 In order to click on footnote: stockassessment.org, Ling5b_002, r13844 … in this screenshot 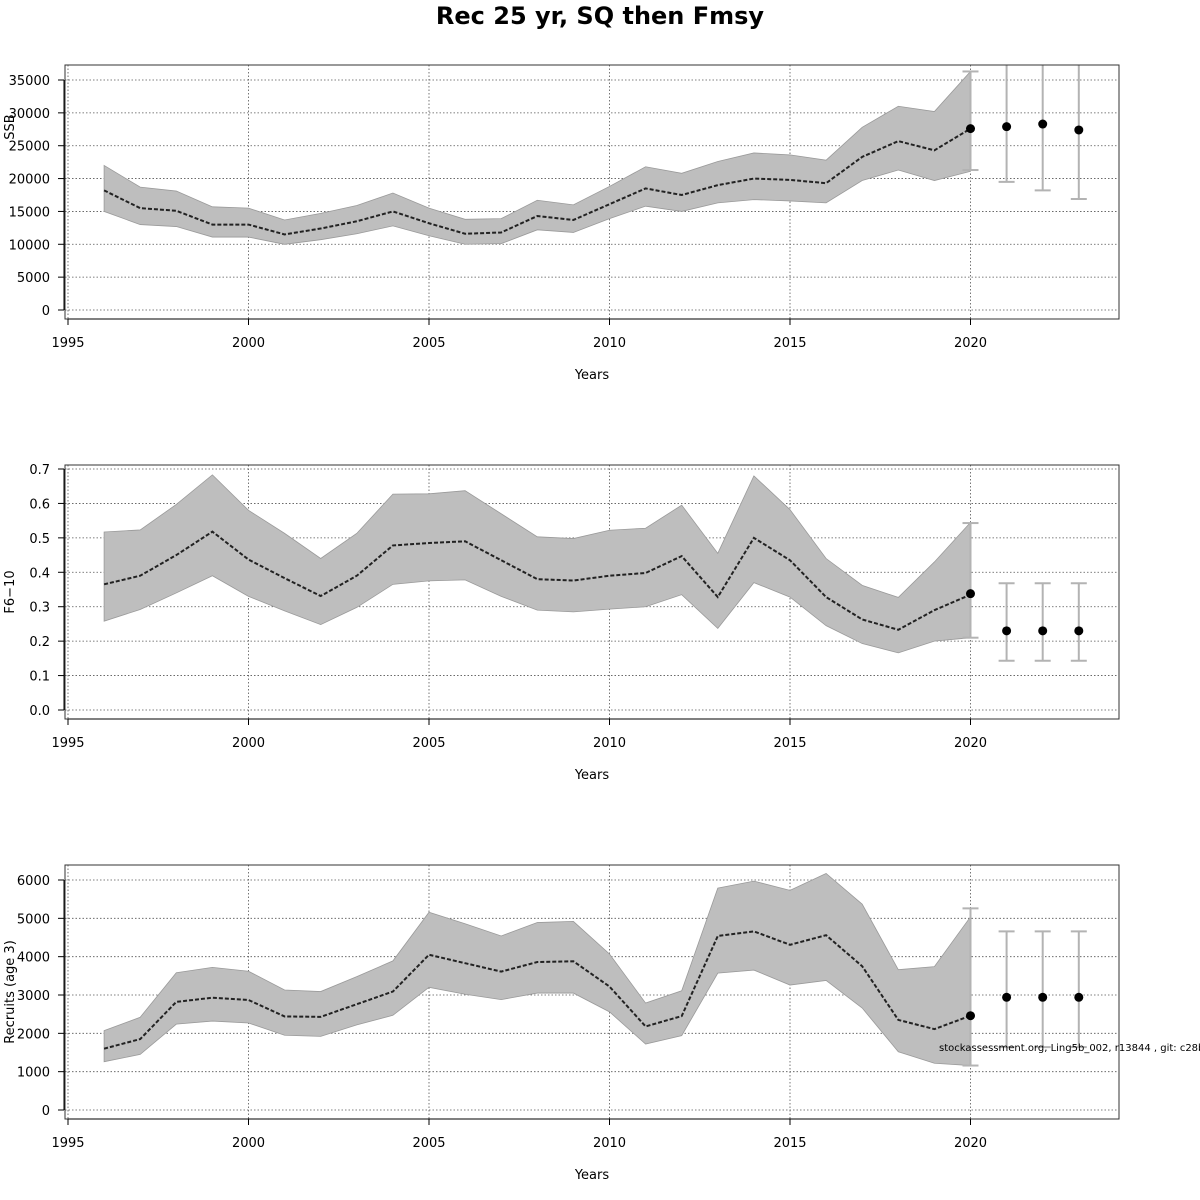, I will do `click(1069, 1048)`.